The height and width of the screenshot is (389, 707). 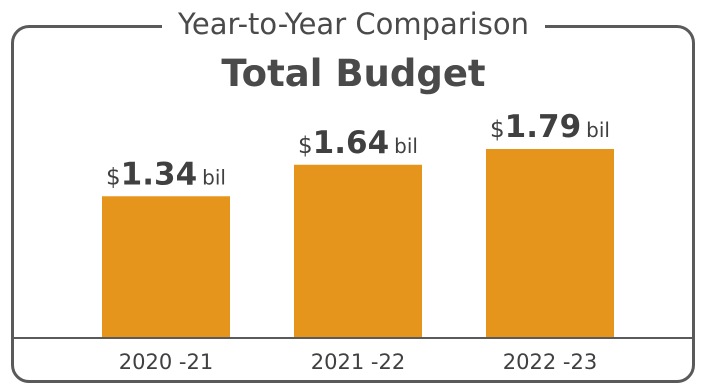 What do you see at coordinates (351, 143) in the screenshot?
I see `value-label-number: 1.64` at bounding box center [351, 143].